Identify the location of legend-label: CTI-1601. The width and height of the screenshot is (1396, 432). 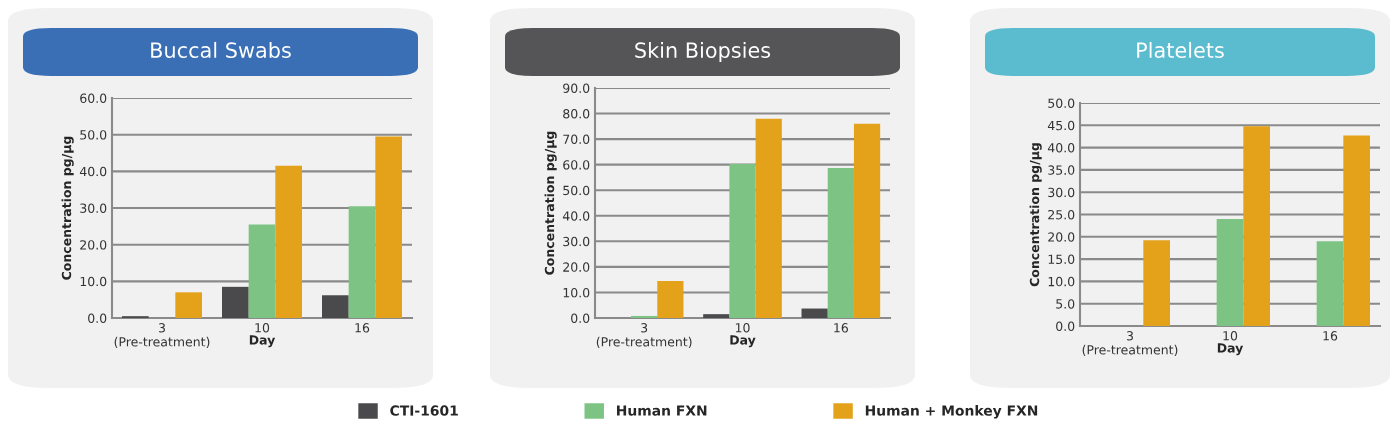
(424, 410).